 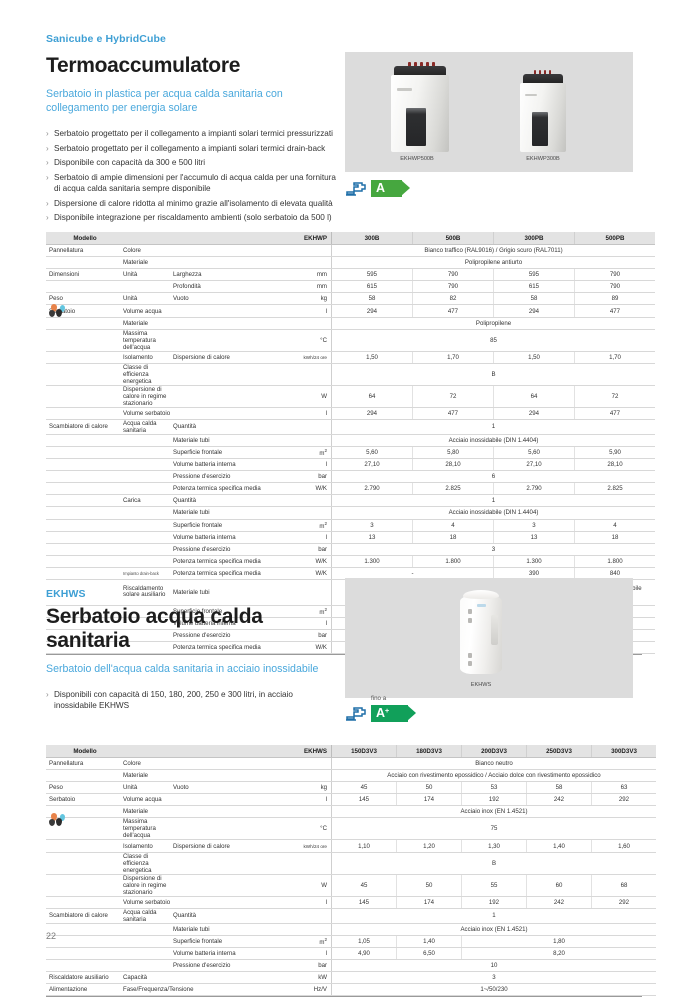 I want to click on row-value: 5,80, so click(x=453, y=453).